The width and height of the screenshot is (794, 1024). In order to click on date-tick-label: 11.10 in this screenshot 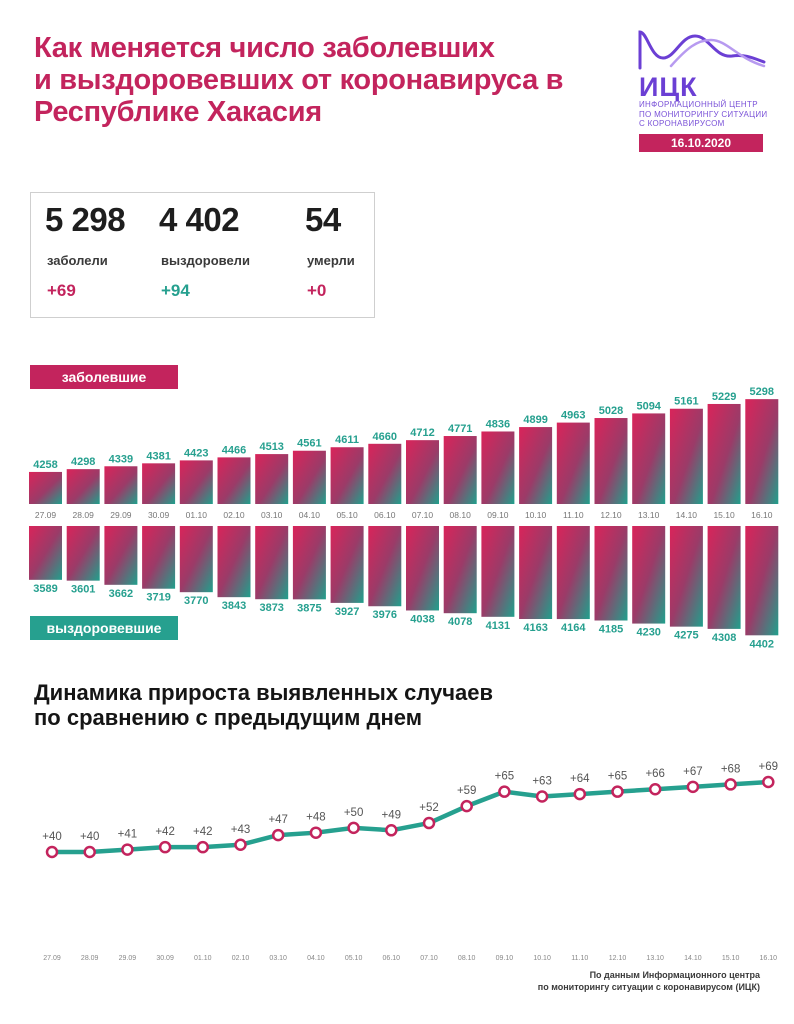, I will do `click(573, 515)`.